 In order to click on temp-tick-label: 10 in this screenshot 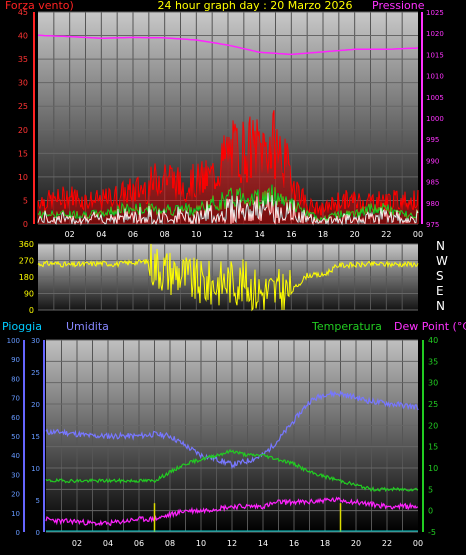, I will do `click(433, 468)`.